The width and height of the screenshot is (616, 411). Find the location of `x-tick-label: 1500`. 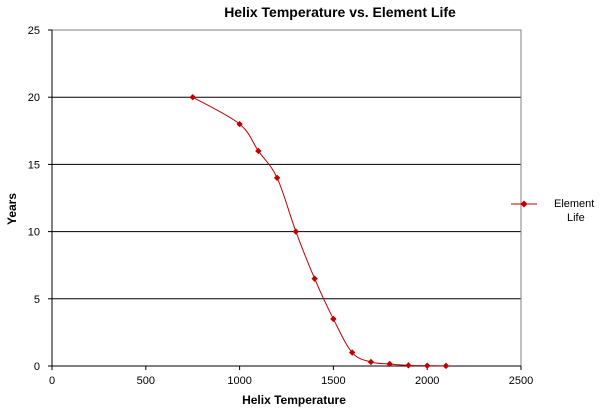

x-tick-label: 1500 is located at coordinates (333, 381).